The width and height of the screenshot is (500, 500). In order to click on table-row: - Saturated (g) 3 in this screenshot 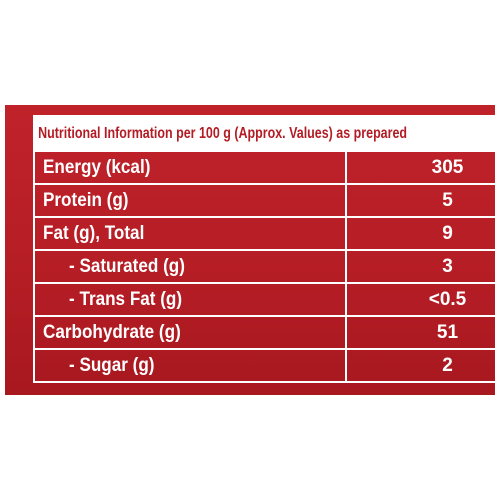, I will do `click(266, 266)`.